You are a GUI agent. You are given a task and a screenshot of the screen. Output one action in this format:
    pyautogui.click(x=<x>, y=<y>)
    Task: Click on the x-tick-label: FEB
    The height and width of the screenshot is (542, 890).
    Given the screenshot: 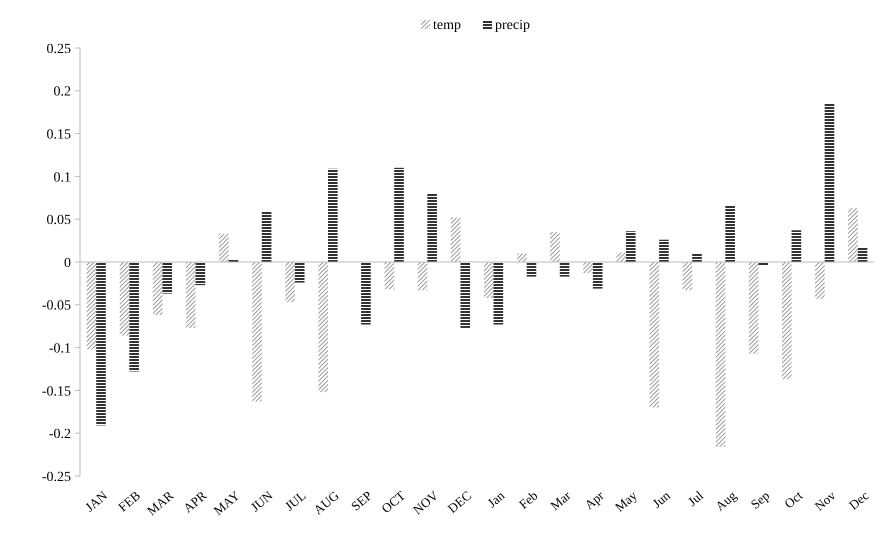 What is the action you would take?
    pyautogui.click(x=129, y=501)
    